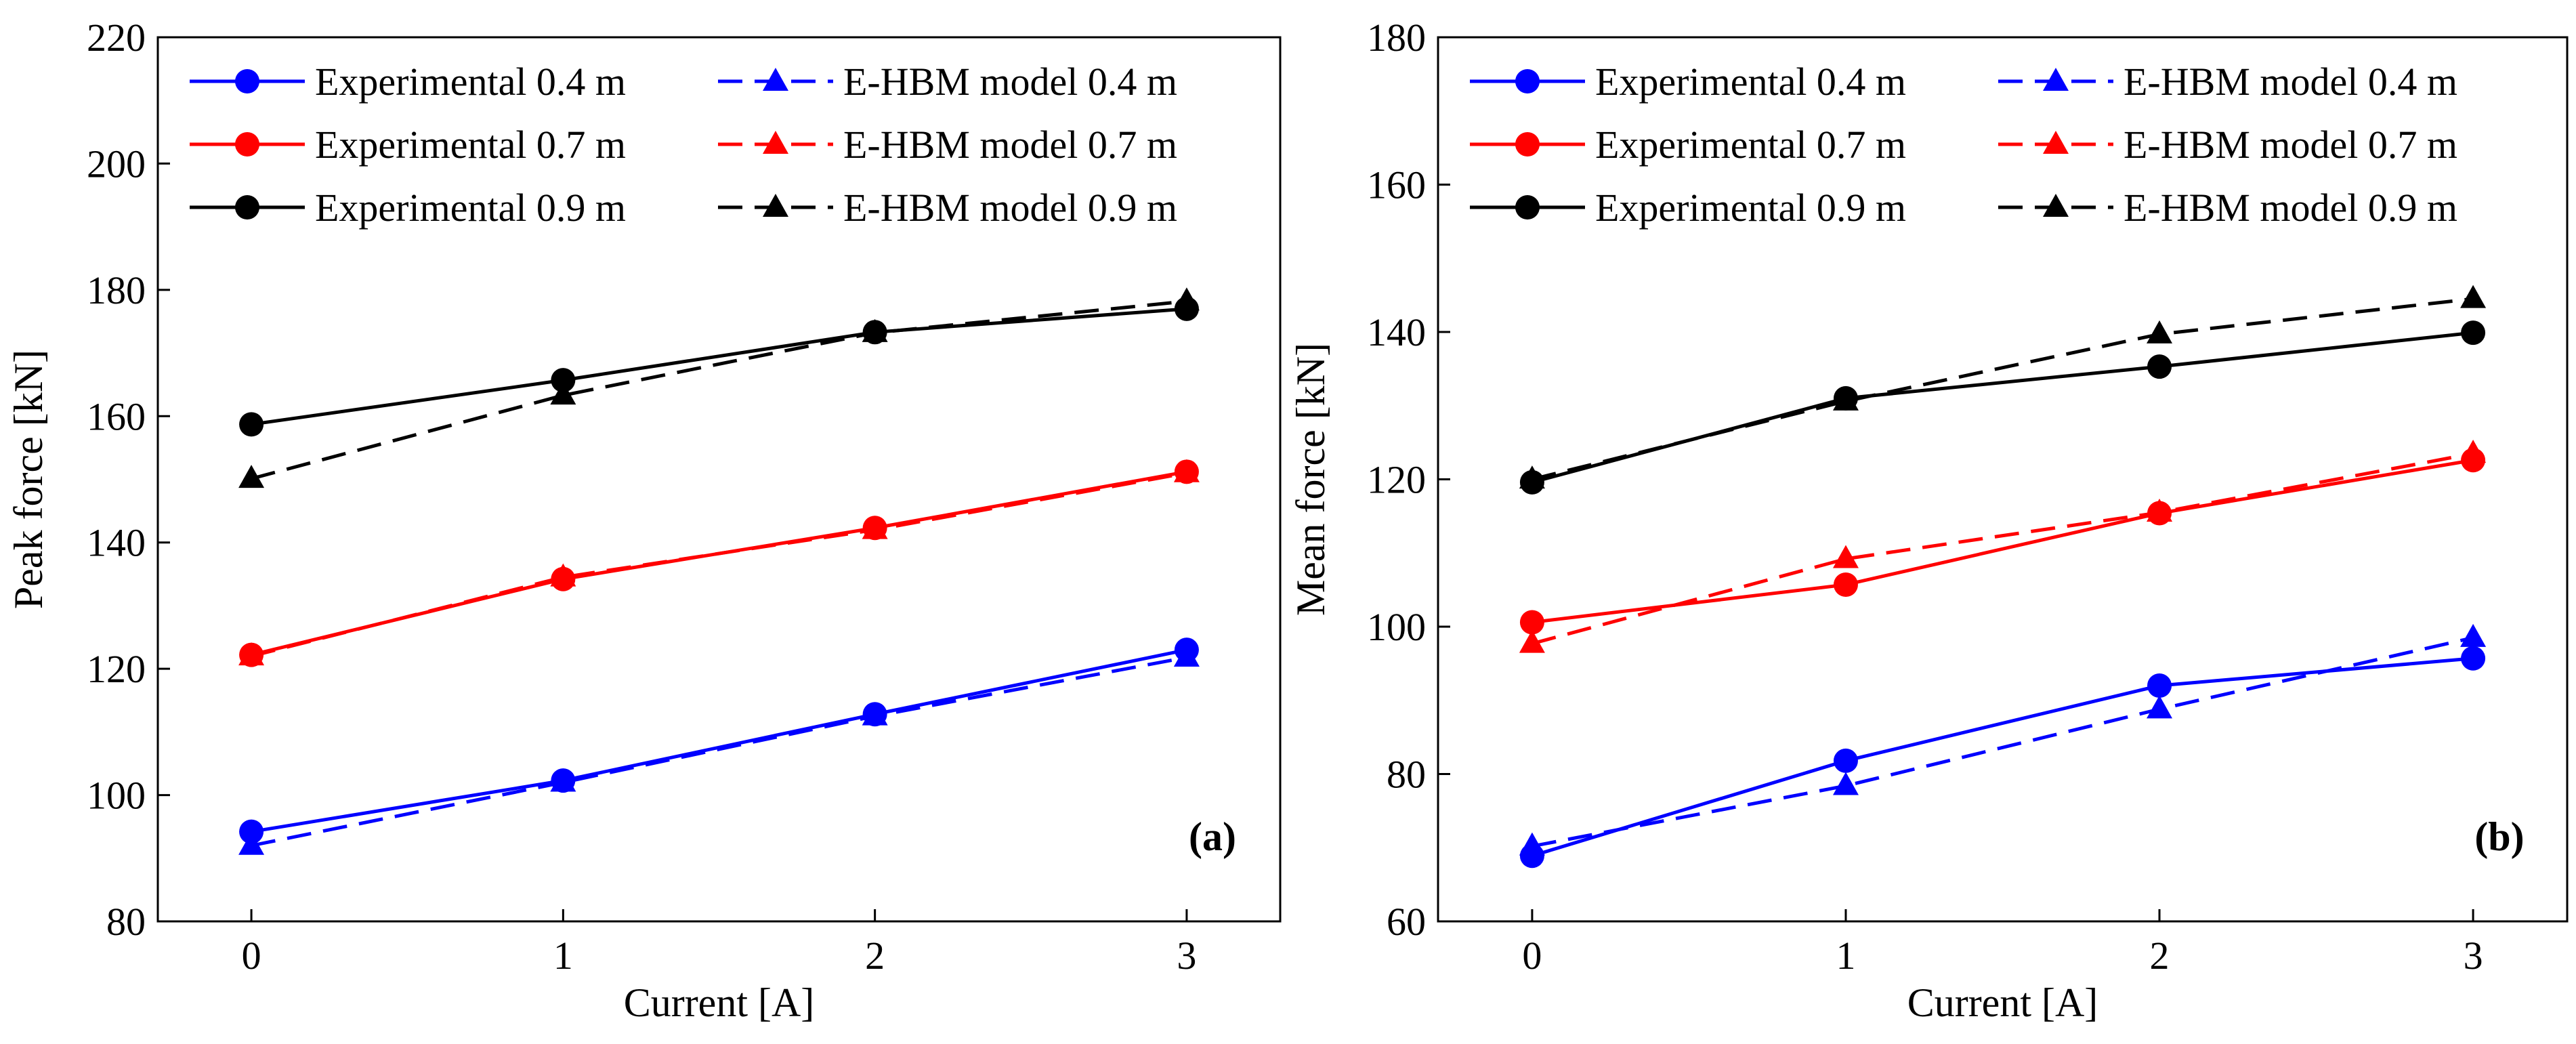 The image size is (2576, 1044). Describe the element at coordinates (116, 796) in the screenshot. I see `y-tick-label: 100` at that location.